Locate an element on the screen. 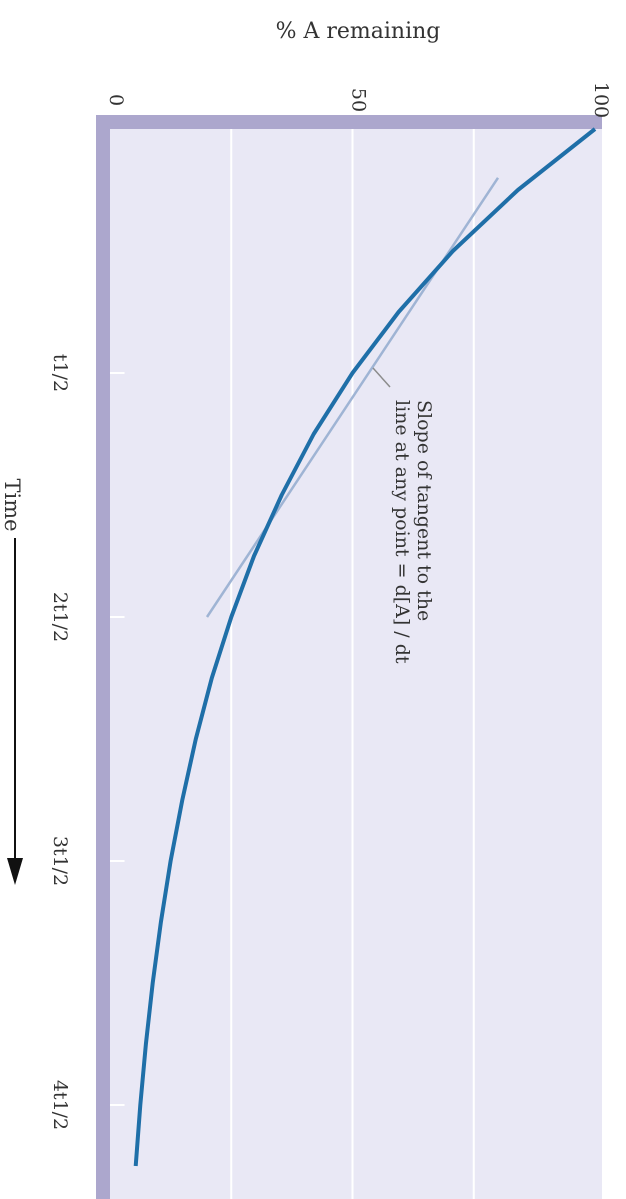 This screenshot has width=626, height=1199. annotation-line-2: line at any point = d[A] / dt is located at coordinates (402, 532).